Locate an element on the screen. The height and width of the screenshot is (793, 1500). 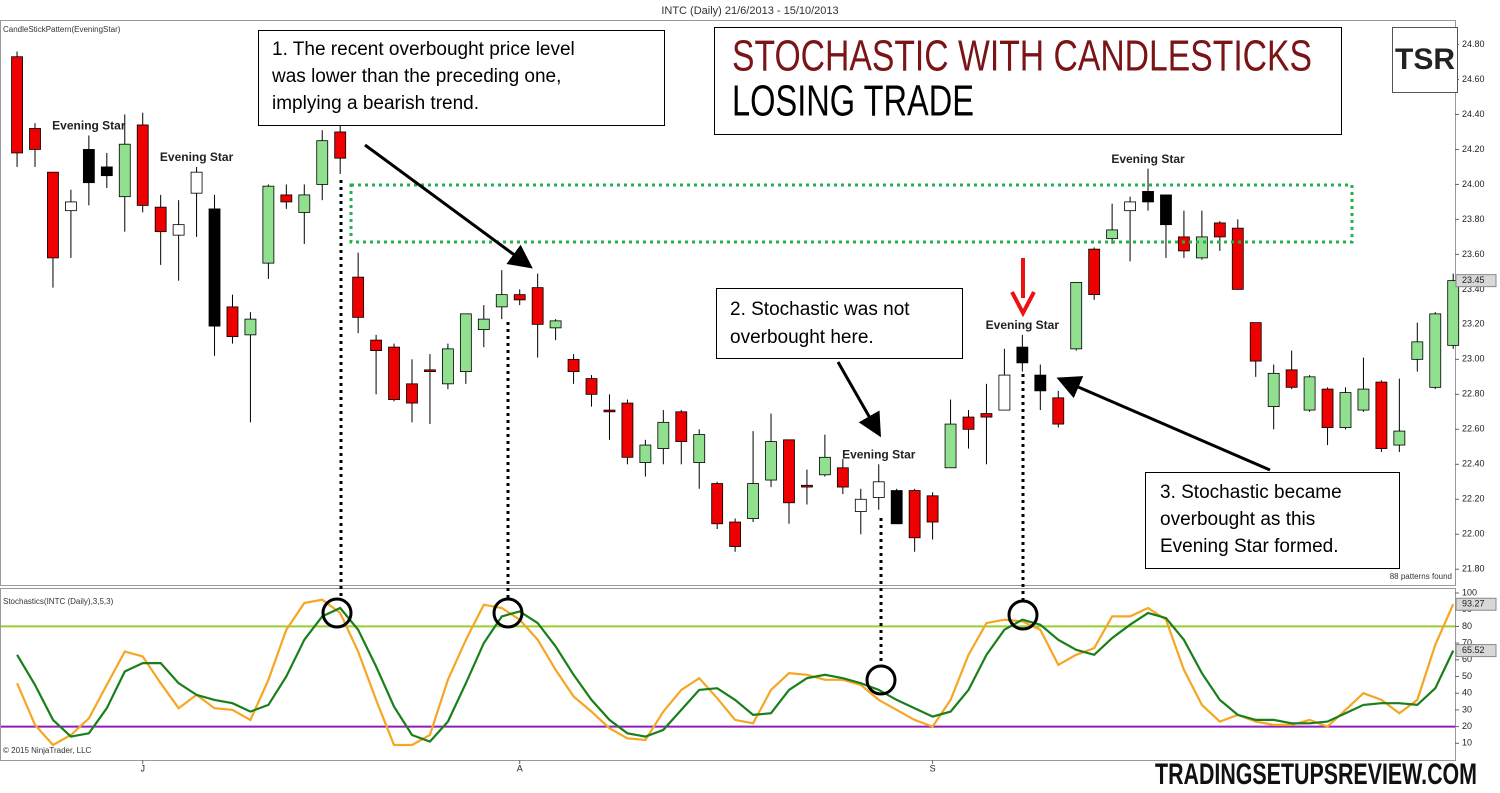
y-tick-label: 22.80 is located at coordinates (1473, 394).